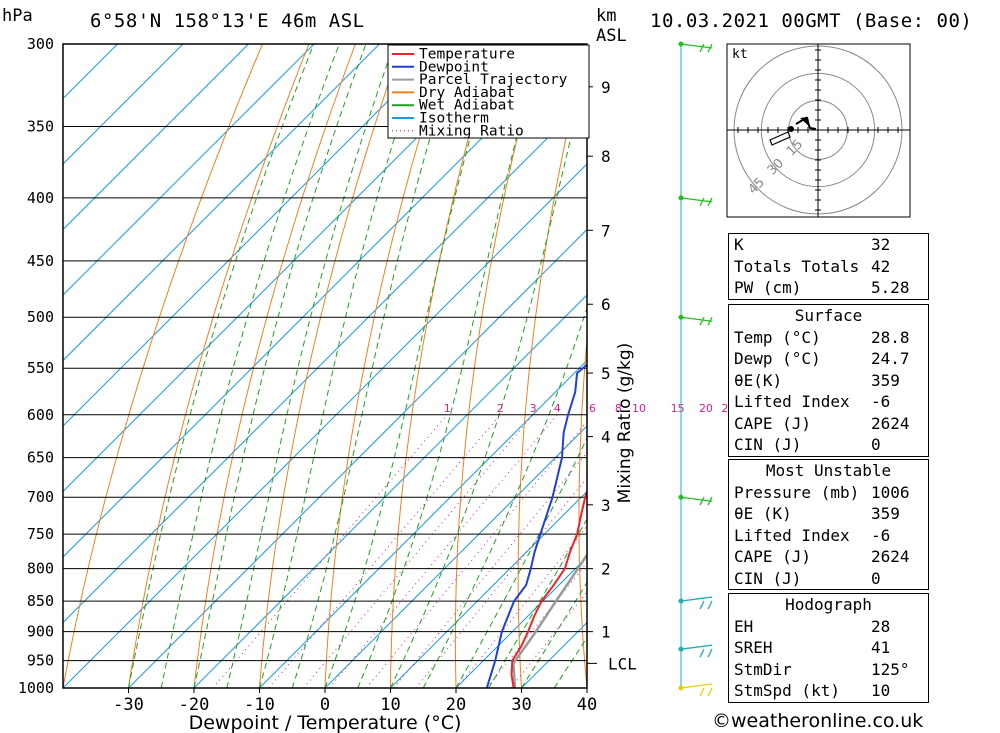 The image size is (1000, 733). What do you see at coordinates (890, 337) in the screenshot?
I see `surface-value: 28.8` at bounding box center [890, 337].